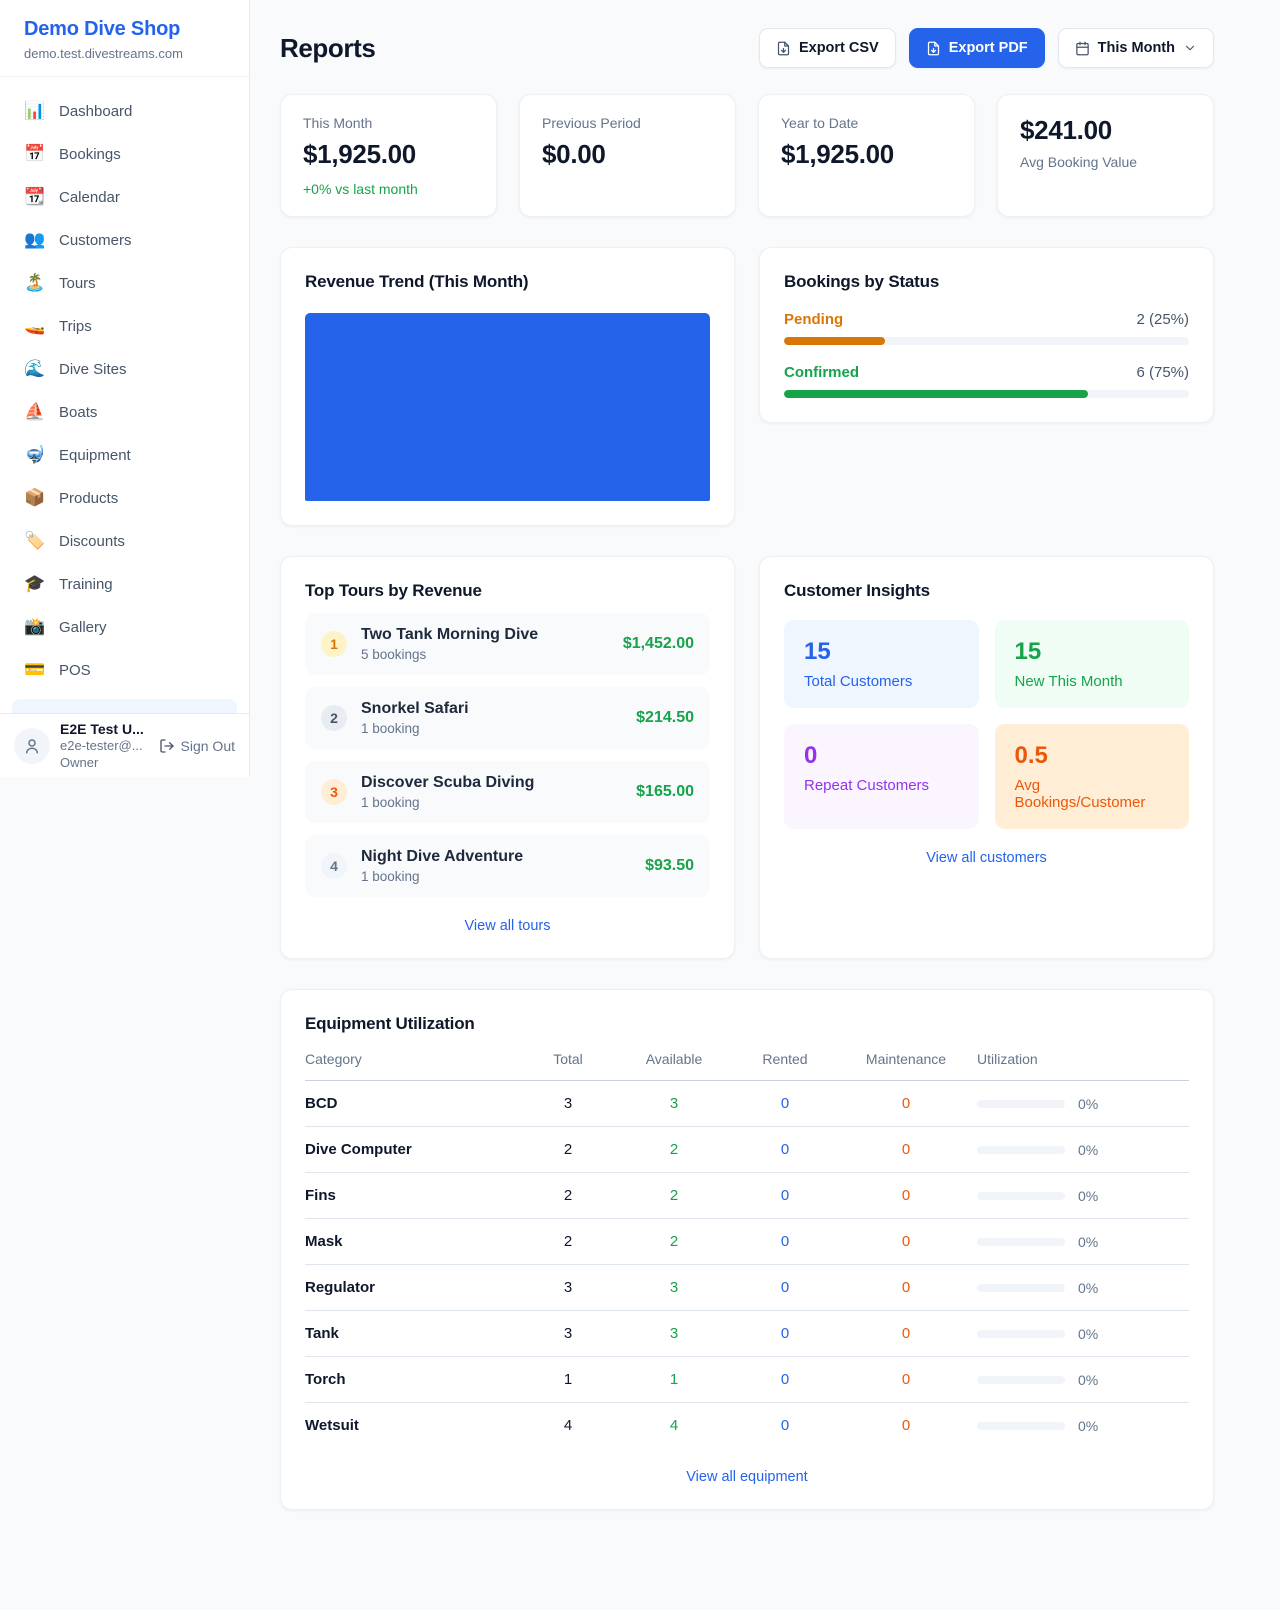 The image size is (1280, 1610). I want to click on stat-value: $0.00, so click(574, 154).